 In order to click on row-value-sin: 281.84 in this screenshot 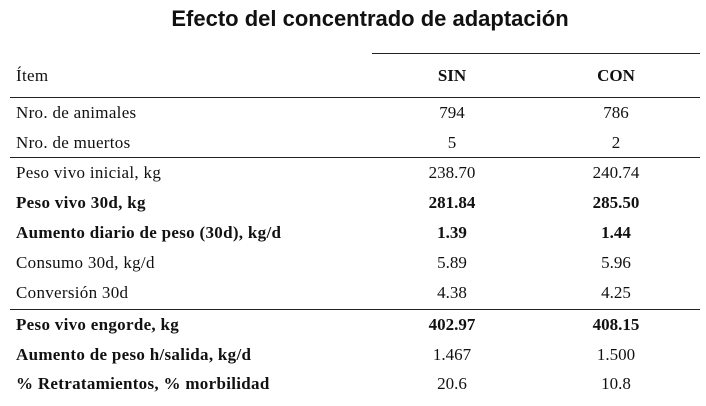, I will do `click(452, 202)`.